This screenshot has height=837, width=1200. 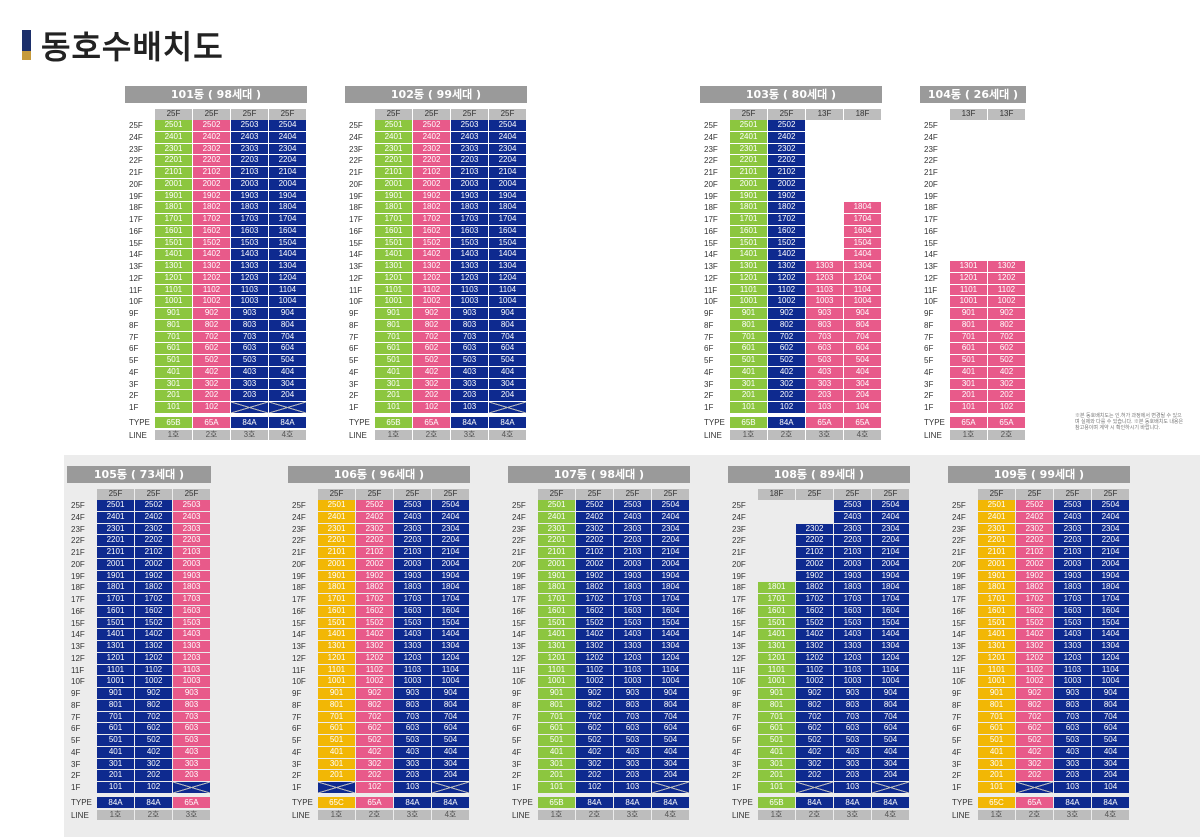 What do you see at coordinates (1110, 529) in the screenshot?
I see `unit-cell: 2304` at bounding box center [1110, 529].